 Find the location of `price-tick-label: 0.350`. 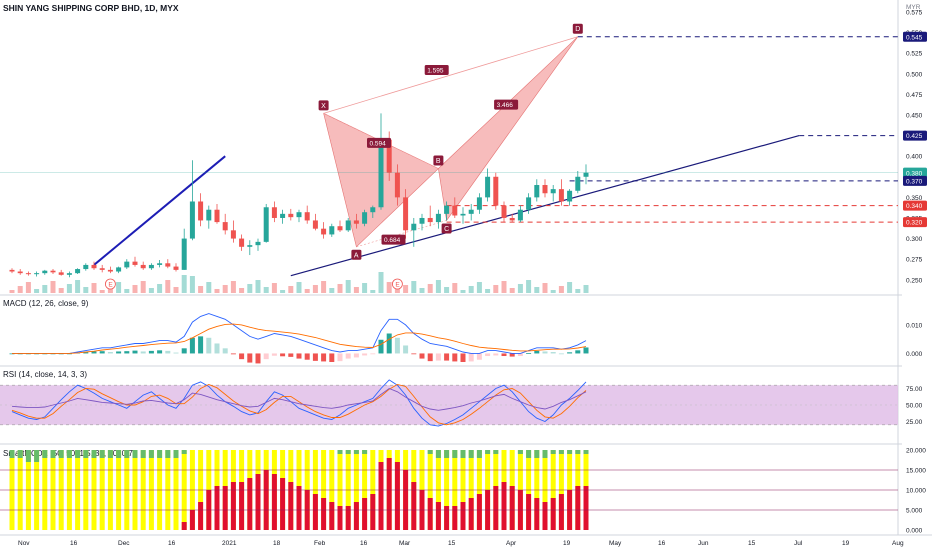

price-tick-label: 0.350 is located at coordinates (914, 198).